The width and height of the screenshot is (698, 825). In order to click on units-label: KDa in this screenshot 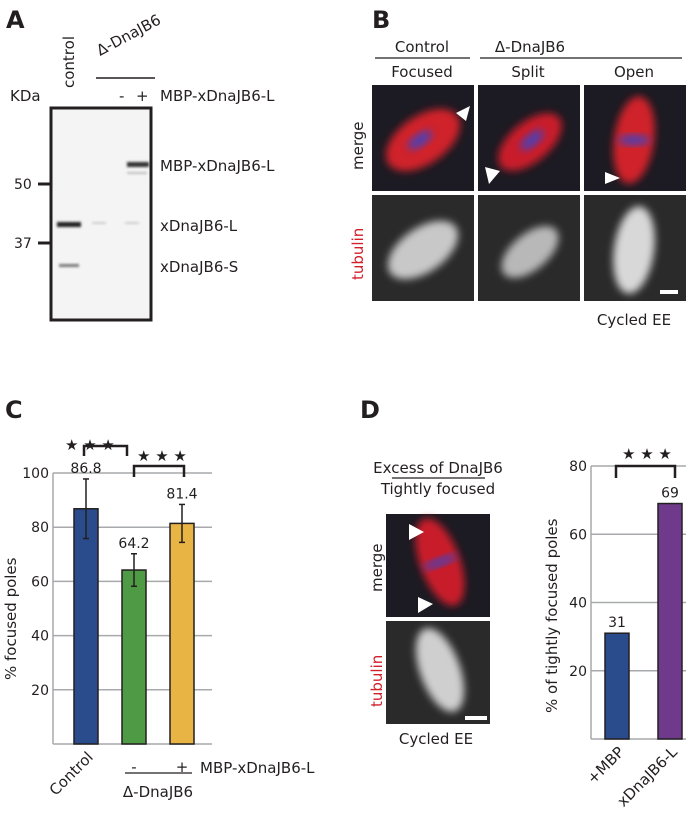, I will do `click(25, 96)`.